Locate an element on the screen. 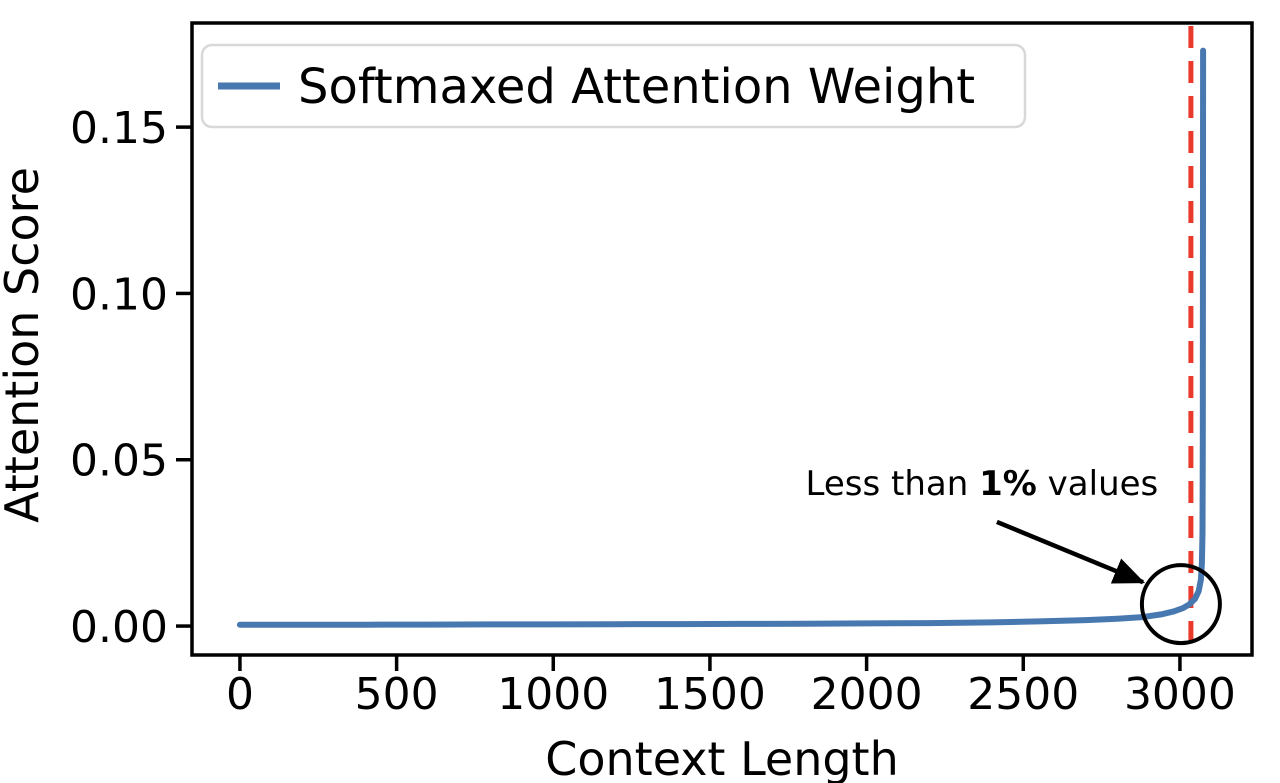 This screenshot has height=783, width=1280. y-tick-label: 0.05 is located at coordinates (119, 461).